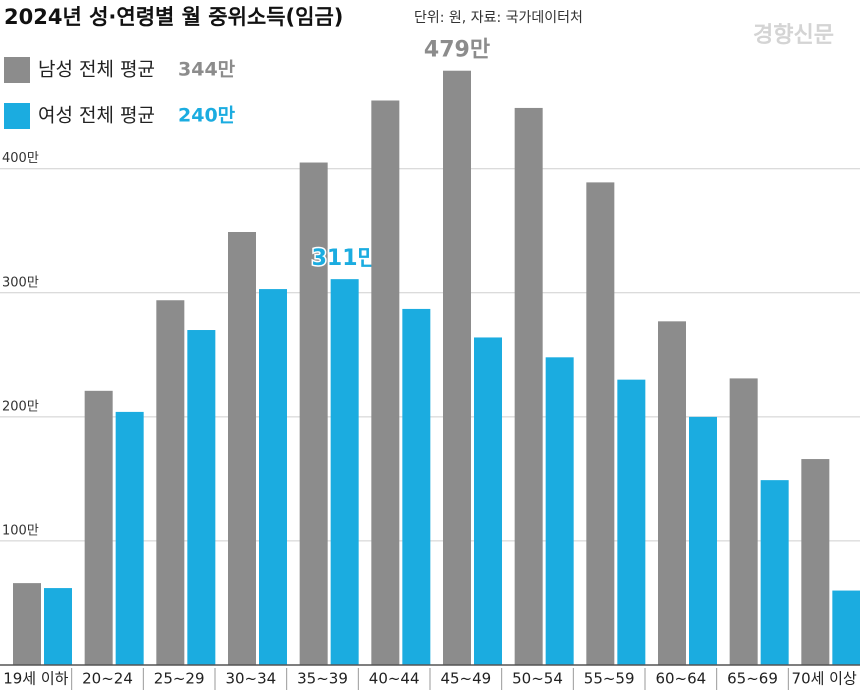 Image resolution: width=860 pixels, height=692 pixels. I want to click on x-tick-label: 65~69, so click(752, 679).